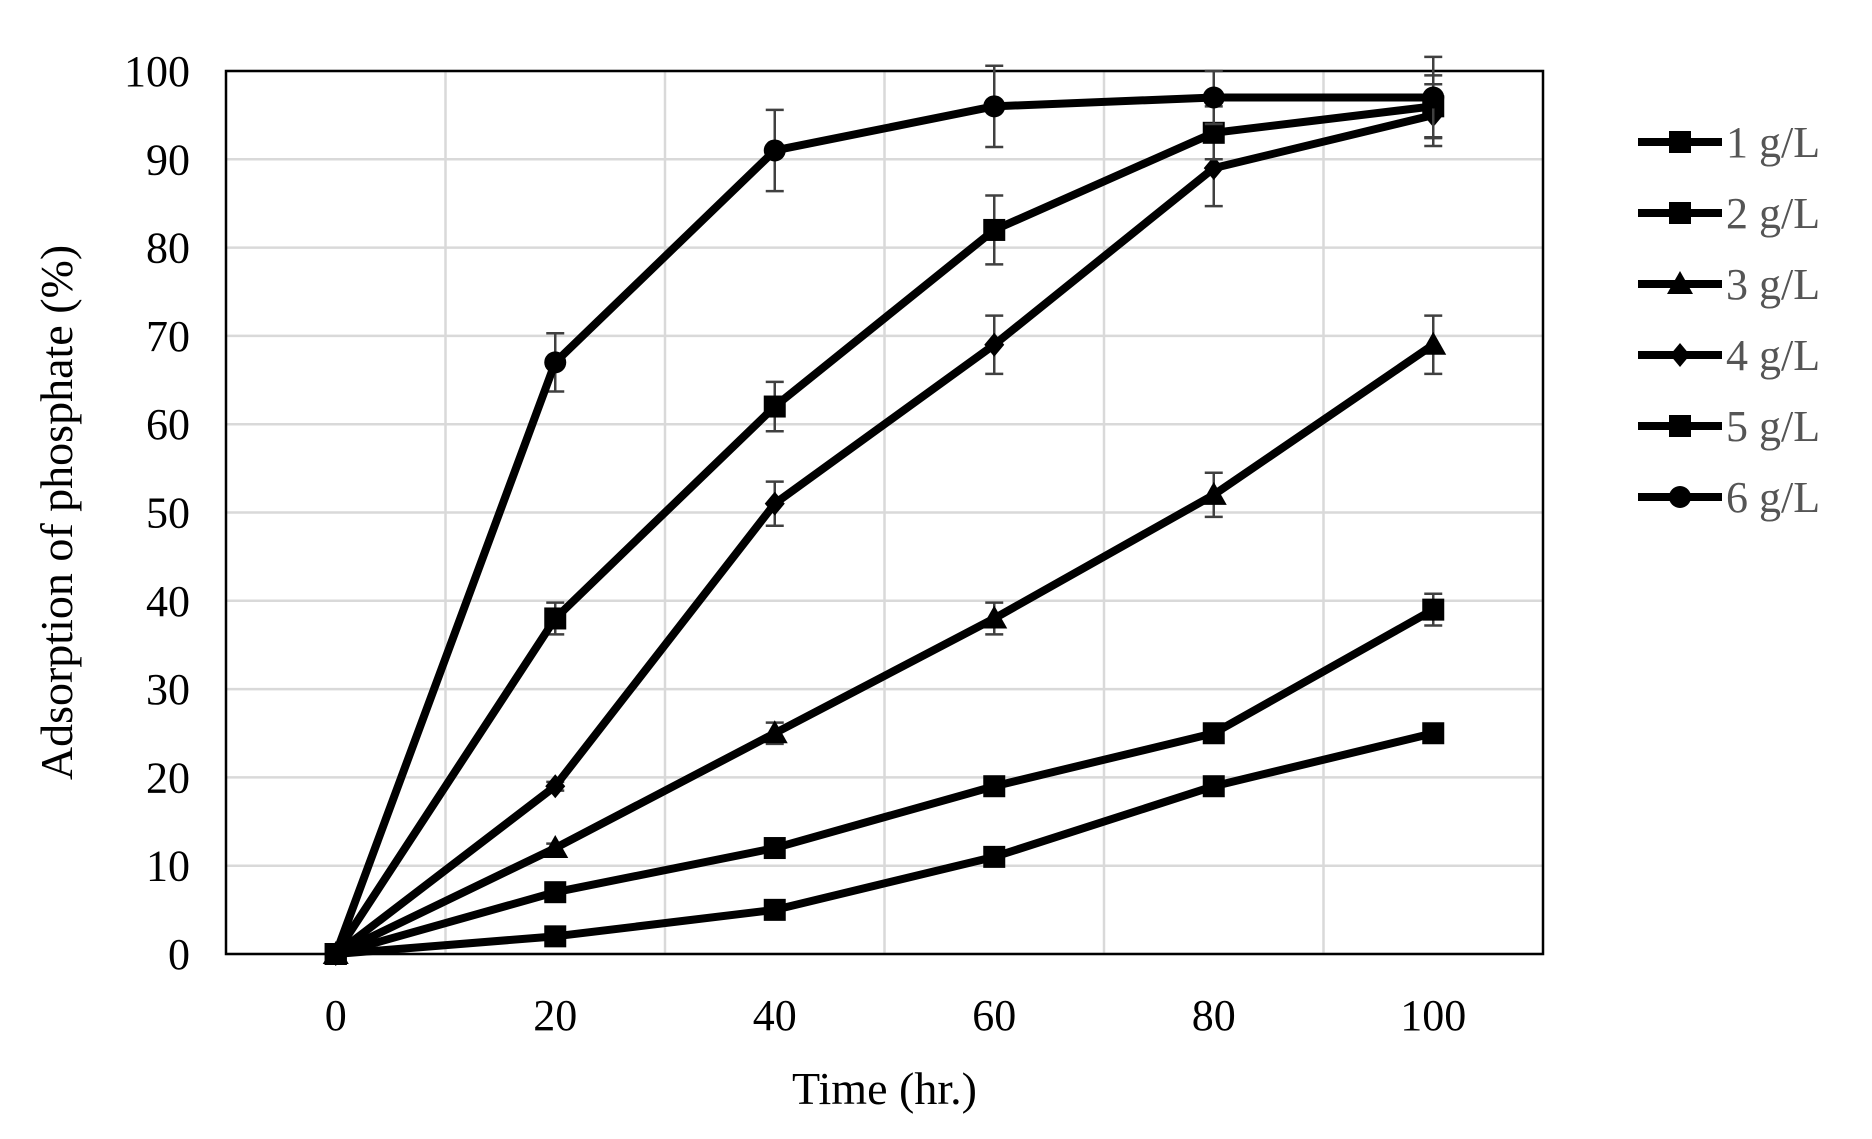 The height and width of the screenshot is (1139, 1872). What do you see at coordinates (1773, 497) in the screenshot?
I see `legend-label: 6 g/L` at bounding box center [1773, 497].